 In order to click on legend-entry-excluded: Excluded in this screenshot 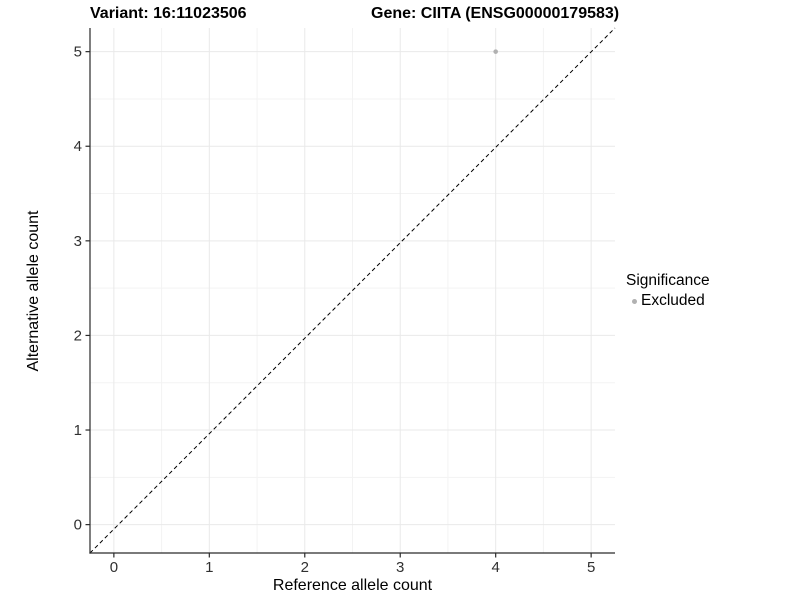, I will do `click(668, 301)`.